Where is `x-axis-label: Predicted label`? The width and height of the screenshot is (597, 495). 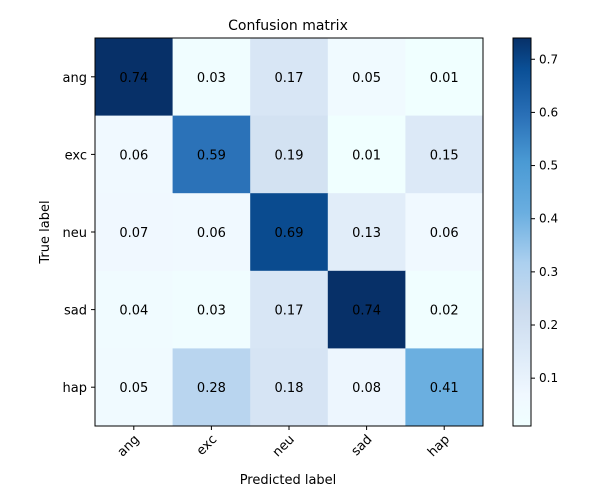 x-axis-label: Predicted label is located at coordinates (288, 480).